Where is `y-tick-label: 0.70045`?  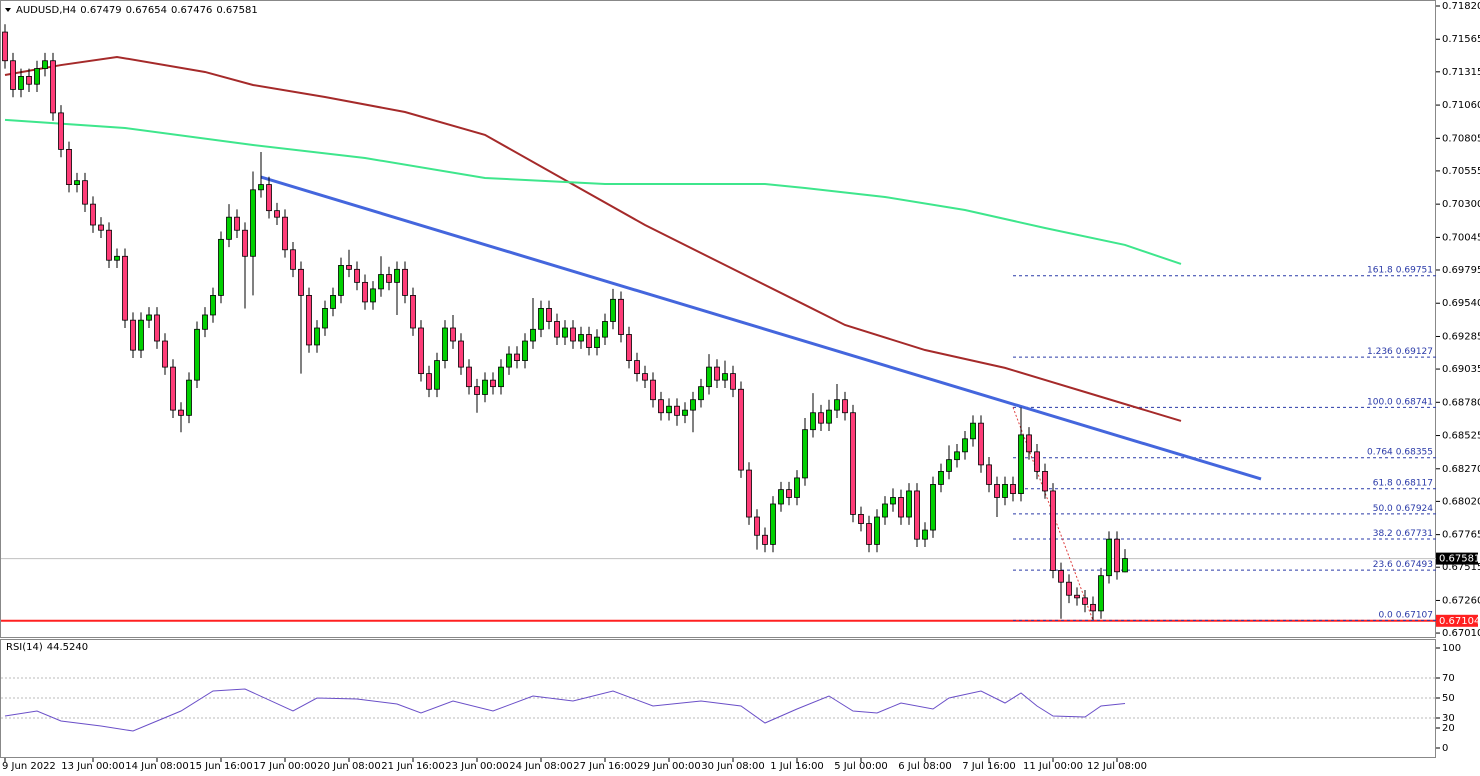
y-tick-label: 0.70045 is located at coordinates (1461, 237).